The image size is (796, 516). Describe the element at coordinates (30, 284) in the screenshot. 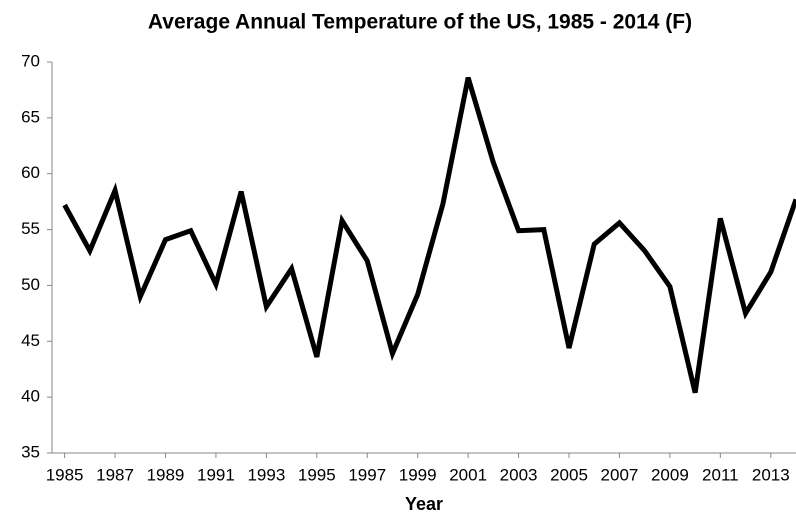

I see `y-tick-label: 50` at that location.